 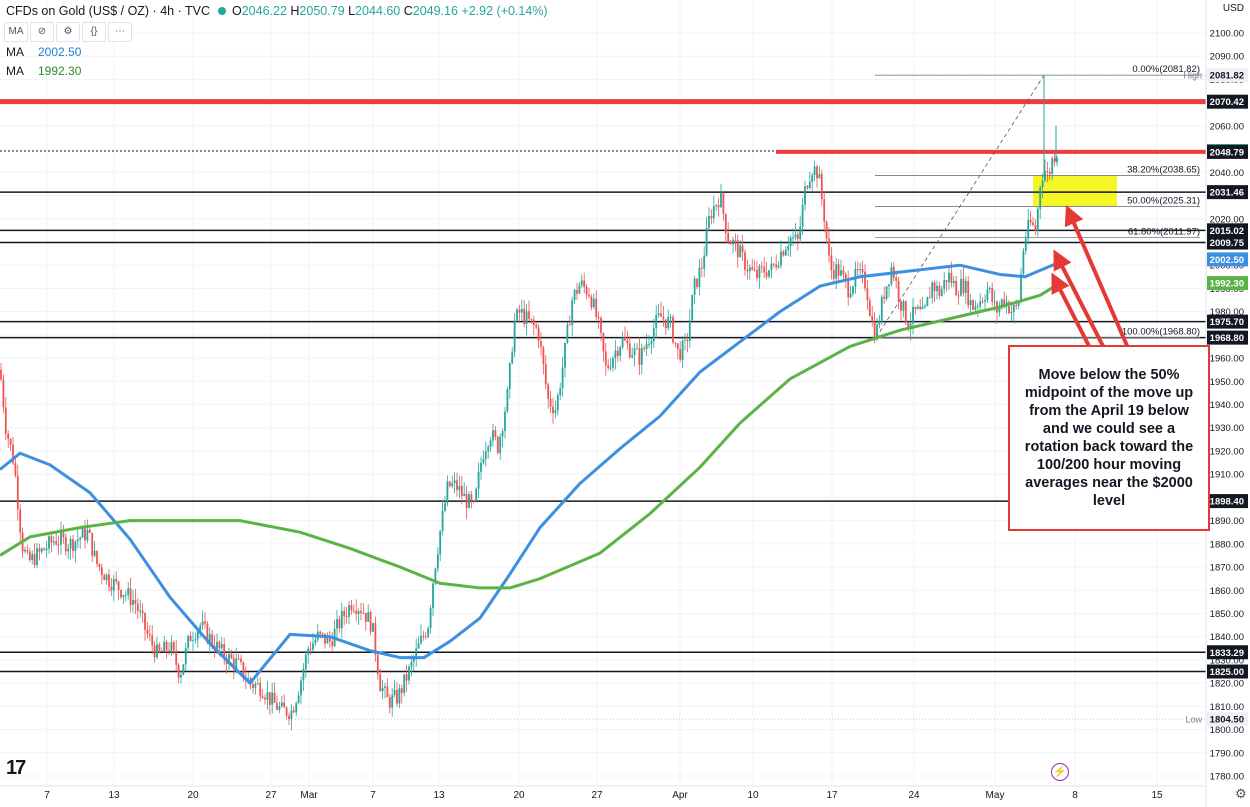 I want to click on eye-off-icon: ⊘, so click(x=42, y=32).